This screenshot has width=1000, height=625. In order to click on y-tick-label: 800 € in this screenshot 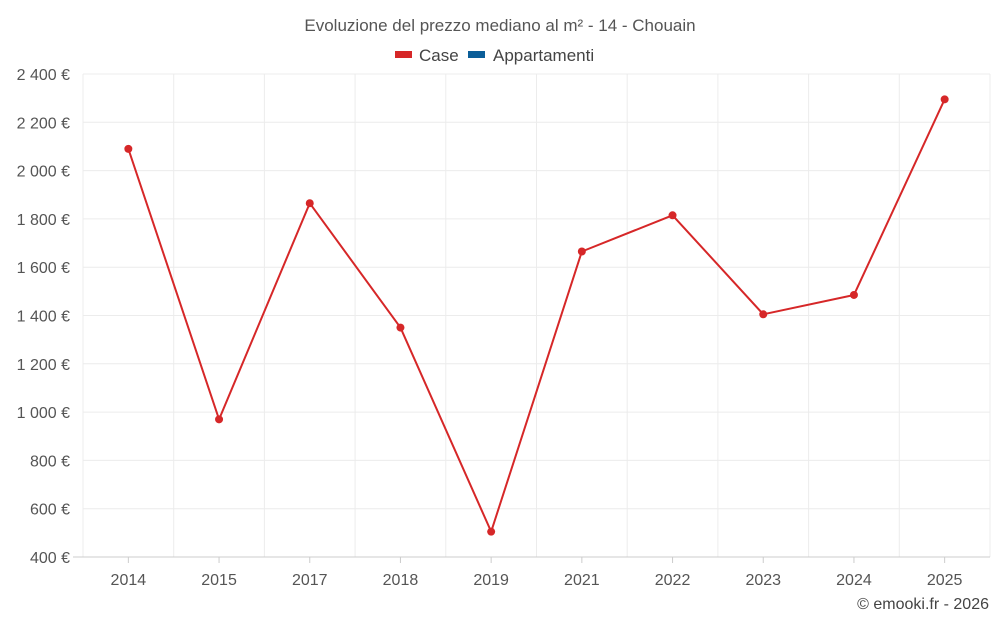, I will do `click(50, 461)`.